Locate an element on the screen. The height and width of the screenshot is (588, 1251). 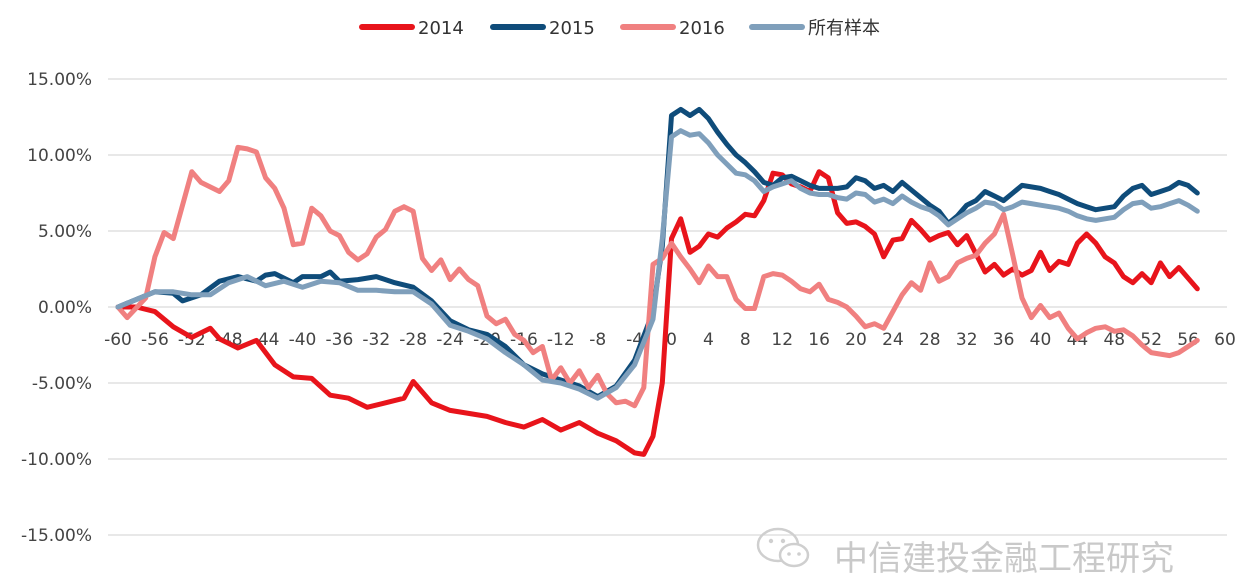
y-tick-label: -15.00% is located at coordinates (56, 536).